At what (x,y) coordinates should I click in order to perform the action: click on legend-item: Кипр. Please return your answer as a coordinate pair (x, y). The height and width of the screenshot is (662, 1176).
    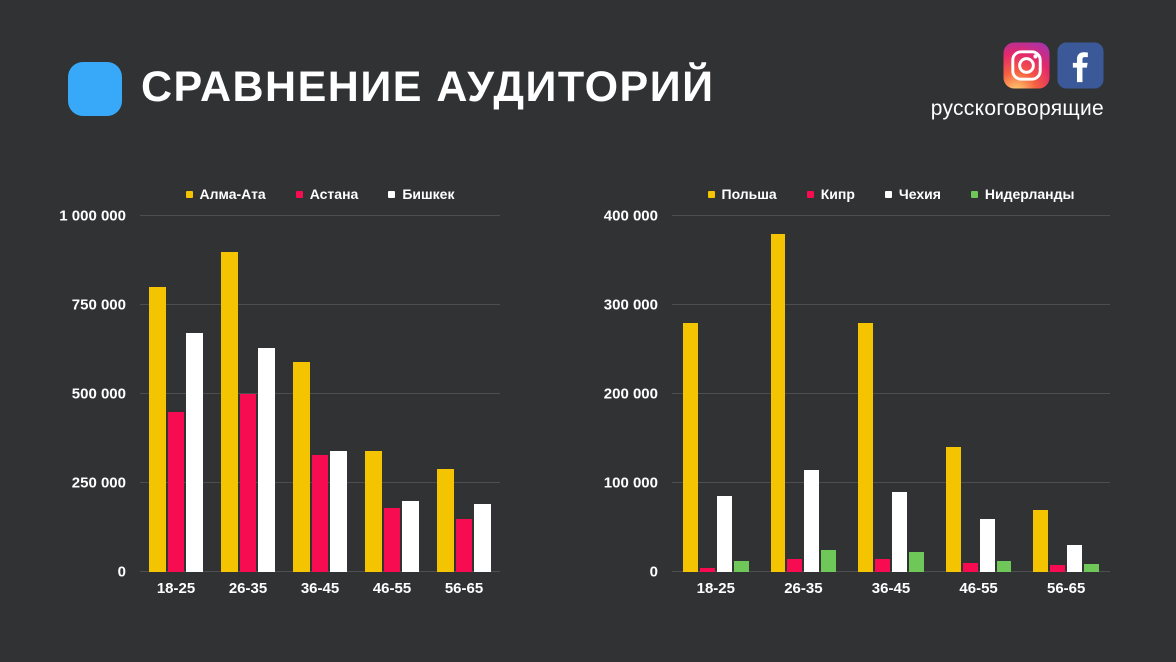
    Looking at the image, I should click on (830, 194).